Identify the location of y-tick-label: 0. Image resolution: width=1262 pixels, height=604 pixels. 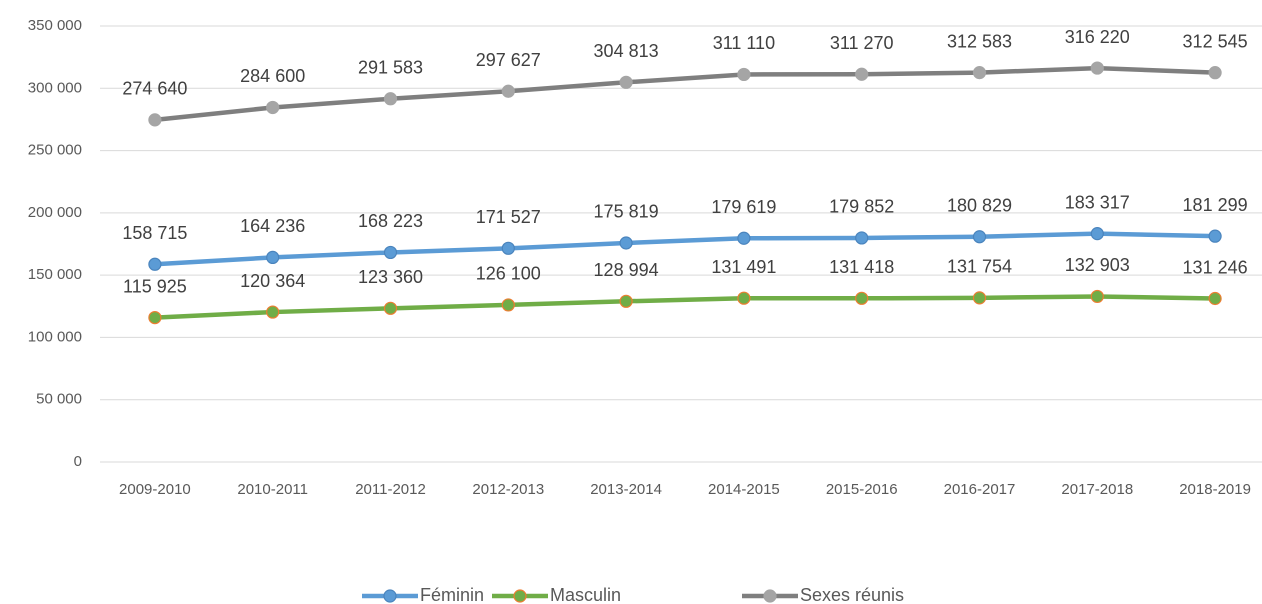
(78, 461).